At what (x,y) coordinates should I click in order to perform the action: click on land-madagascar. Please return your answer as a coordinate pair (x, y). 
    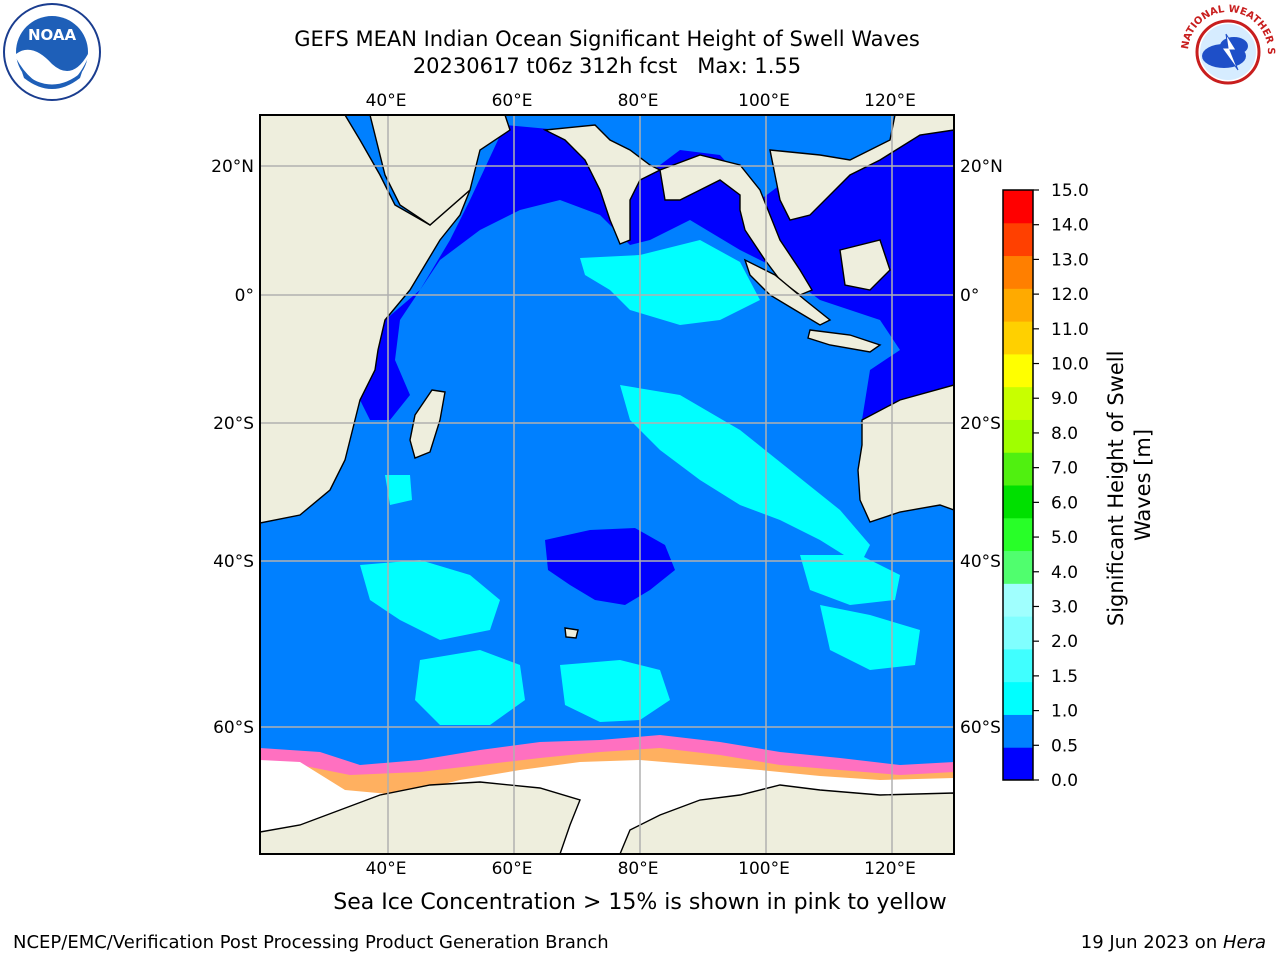
    Looking at the image, I should click on (427, 424).